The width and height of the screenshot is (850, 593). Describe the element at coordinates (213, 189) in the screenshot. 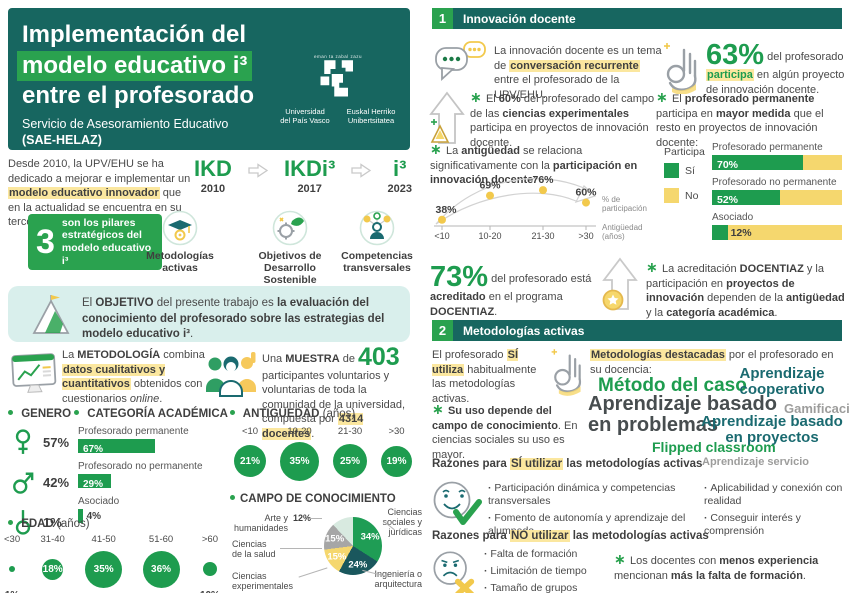

I see `timeline-year: 2010` at that location.